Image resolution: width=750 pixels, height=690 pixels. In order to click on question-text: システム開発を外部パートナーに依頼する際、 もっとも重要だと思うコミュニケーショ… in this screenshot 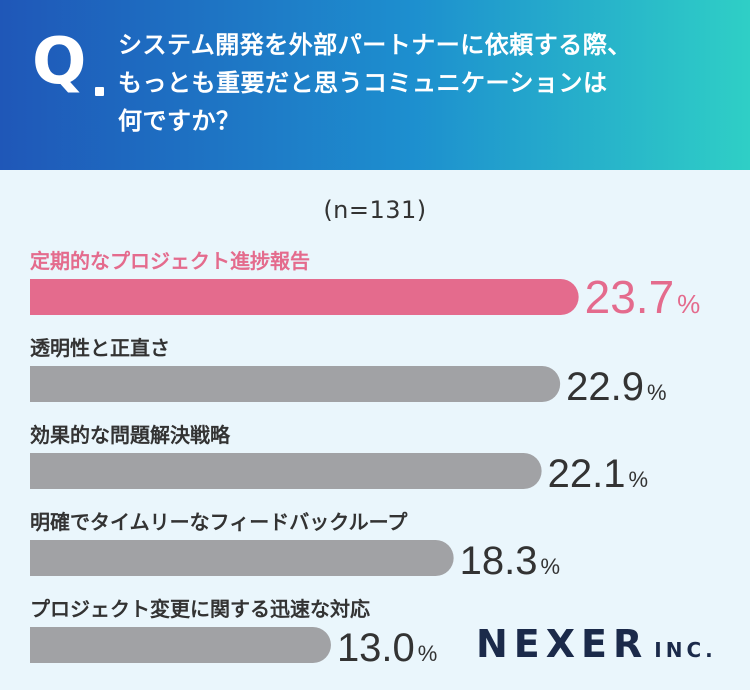, I will do `click(423, 83)`.